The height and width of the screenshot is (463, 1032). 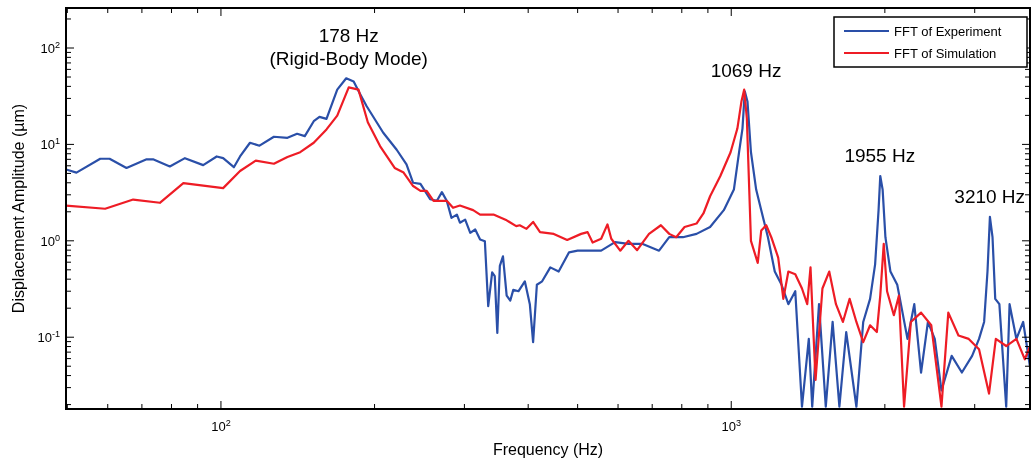 I want to click on x-axis-title: Frequency (Hz), so click(x=548, y=449).